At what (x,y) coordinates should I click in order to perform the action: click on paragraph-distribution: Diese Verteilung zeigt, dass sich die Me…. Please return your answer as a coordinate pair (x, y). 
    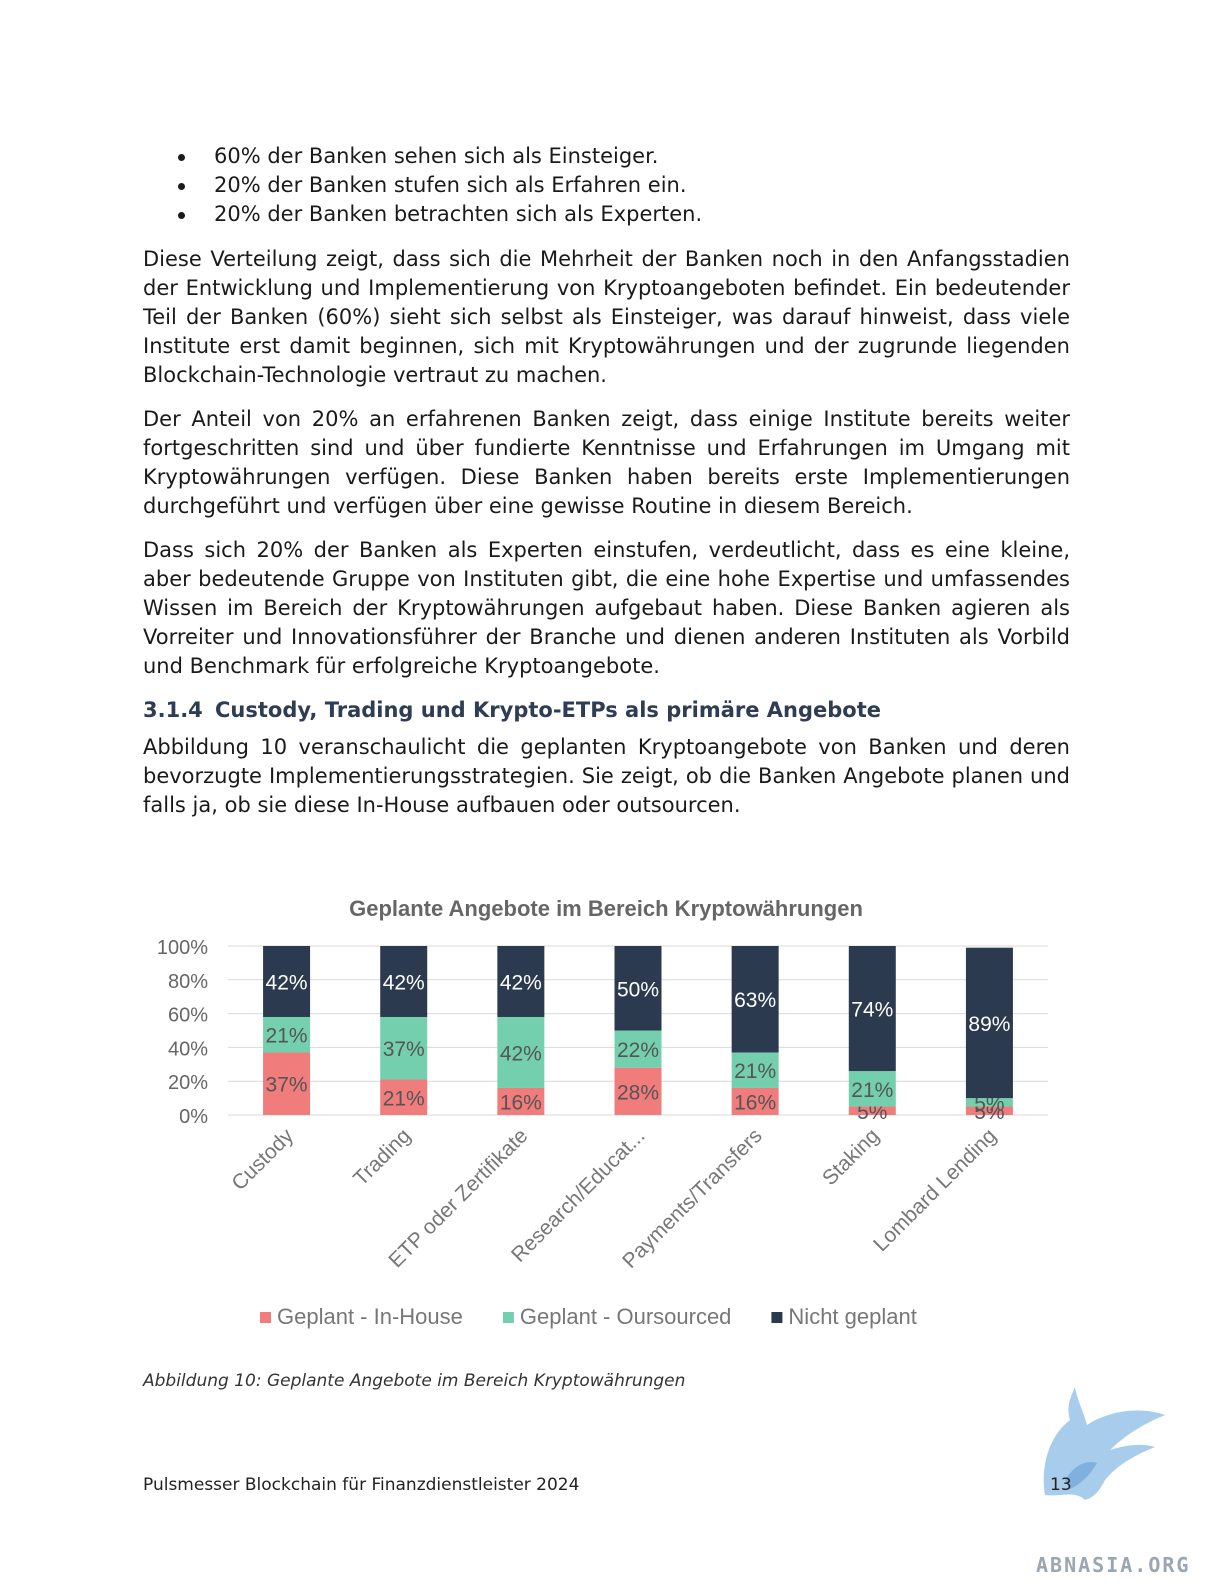
    Looking at the image, I should click on (606, 317).